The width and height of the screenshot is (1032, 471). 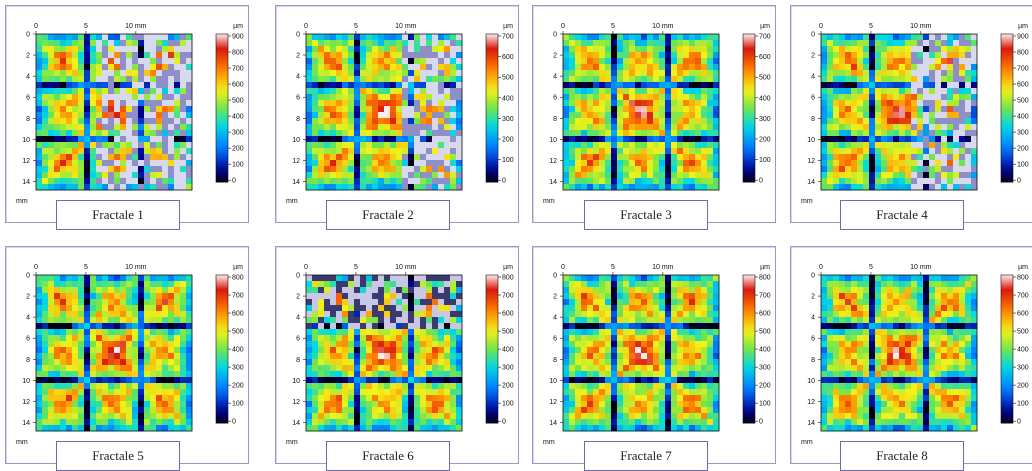 What do you see at coordinates (28, 276) in the screenshot?
I see `y-tick-label: 0` at bounding box center [28, 276].